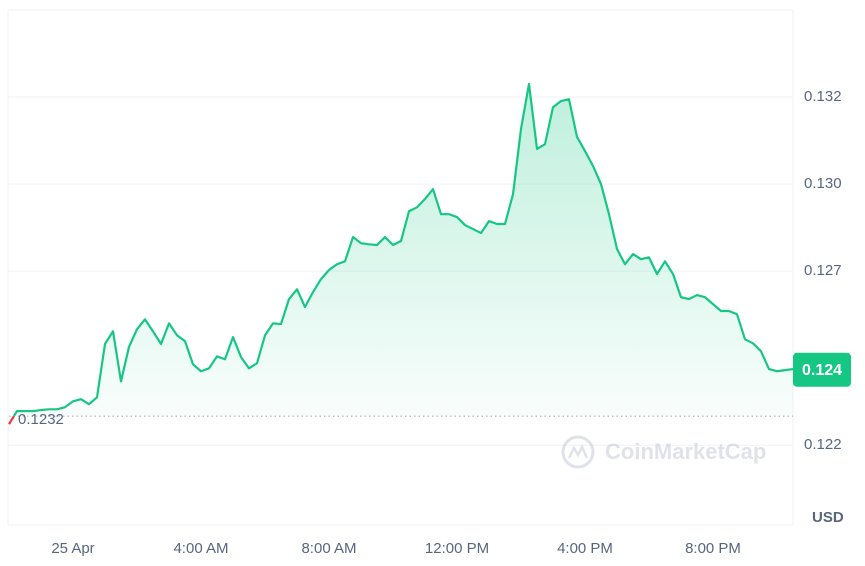 Image resolution: width=865 pixels, height=566 pixels. Describe the element at coordinates (200, 548) in the screenshot. I see `x-tick-label: 4:00 AM` at that location.